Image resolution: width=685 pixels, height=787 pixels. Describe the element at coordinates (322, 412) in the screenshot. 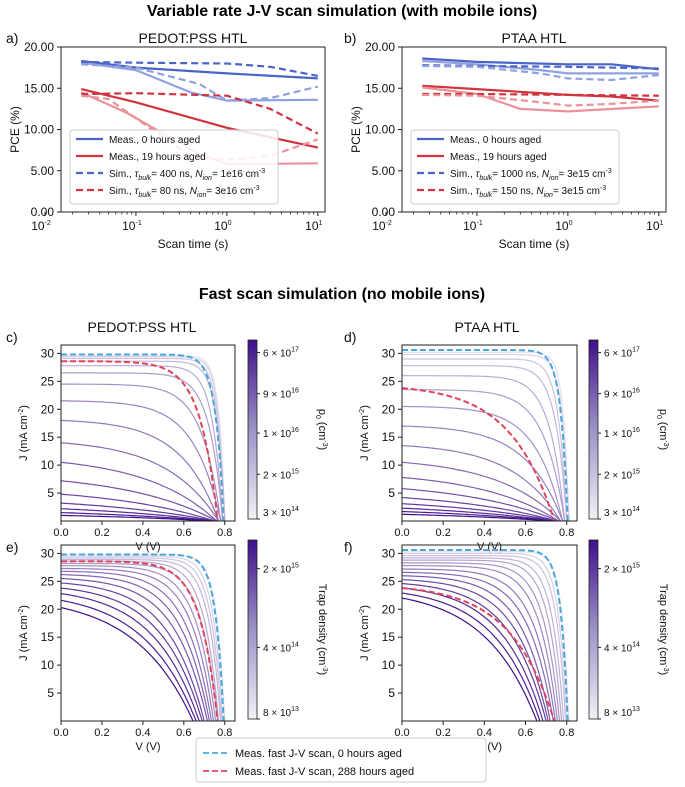

I see `cbar-text: p` at that location.